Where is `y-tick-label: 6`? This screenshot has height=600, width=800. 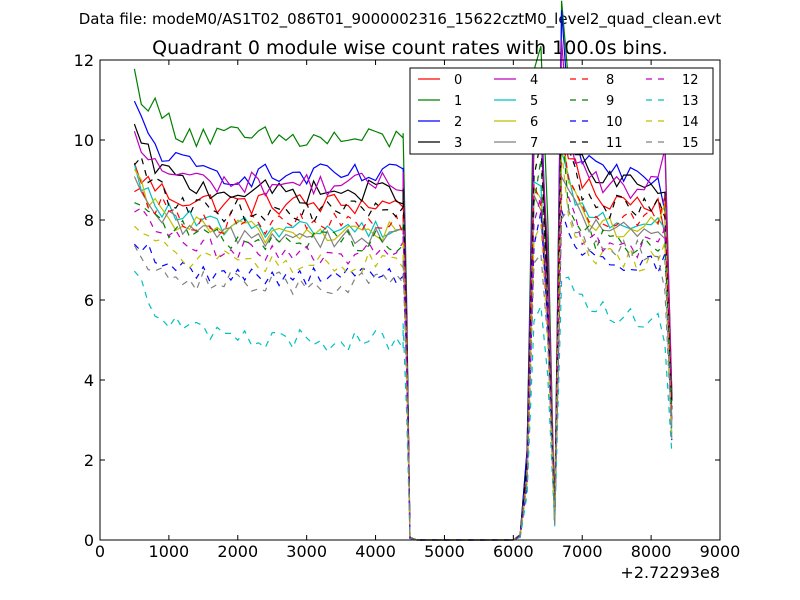 y-tick-label: 6 is located at coordinates (89, 300).